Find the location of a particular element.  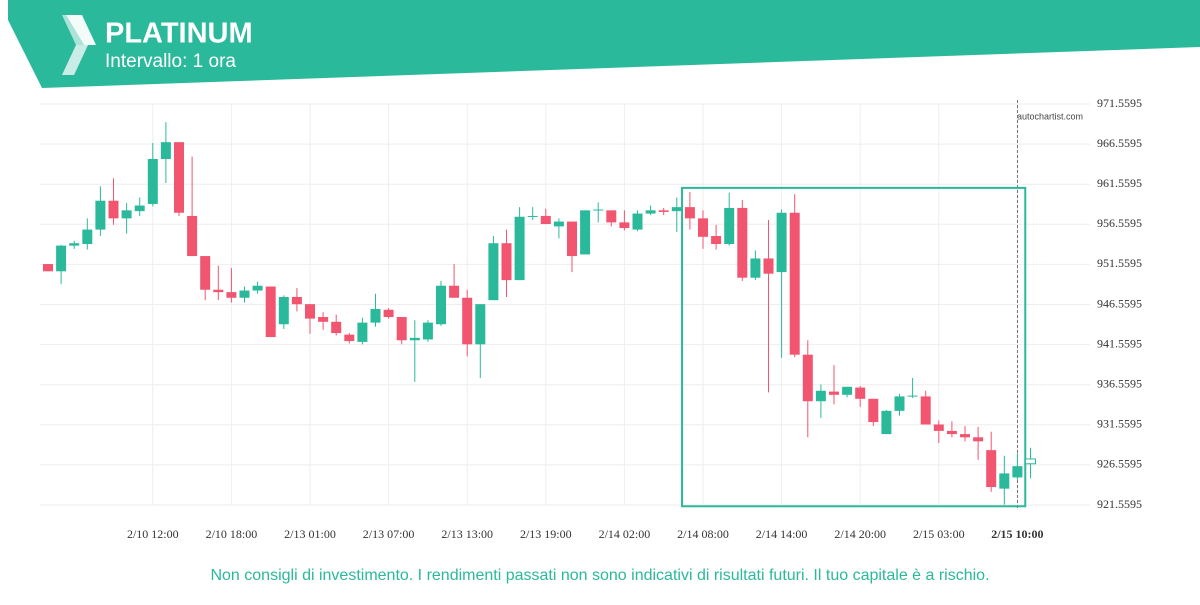

y-tick-label: 936.5595 is located at coordinates (1119, 383).